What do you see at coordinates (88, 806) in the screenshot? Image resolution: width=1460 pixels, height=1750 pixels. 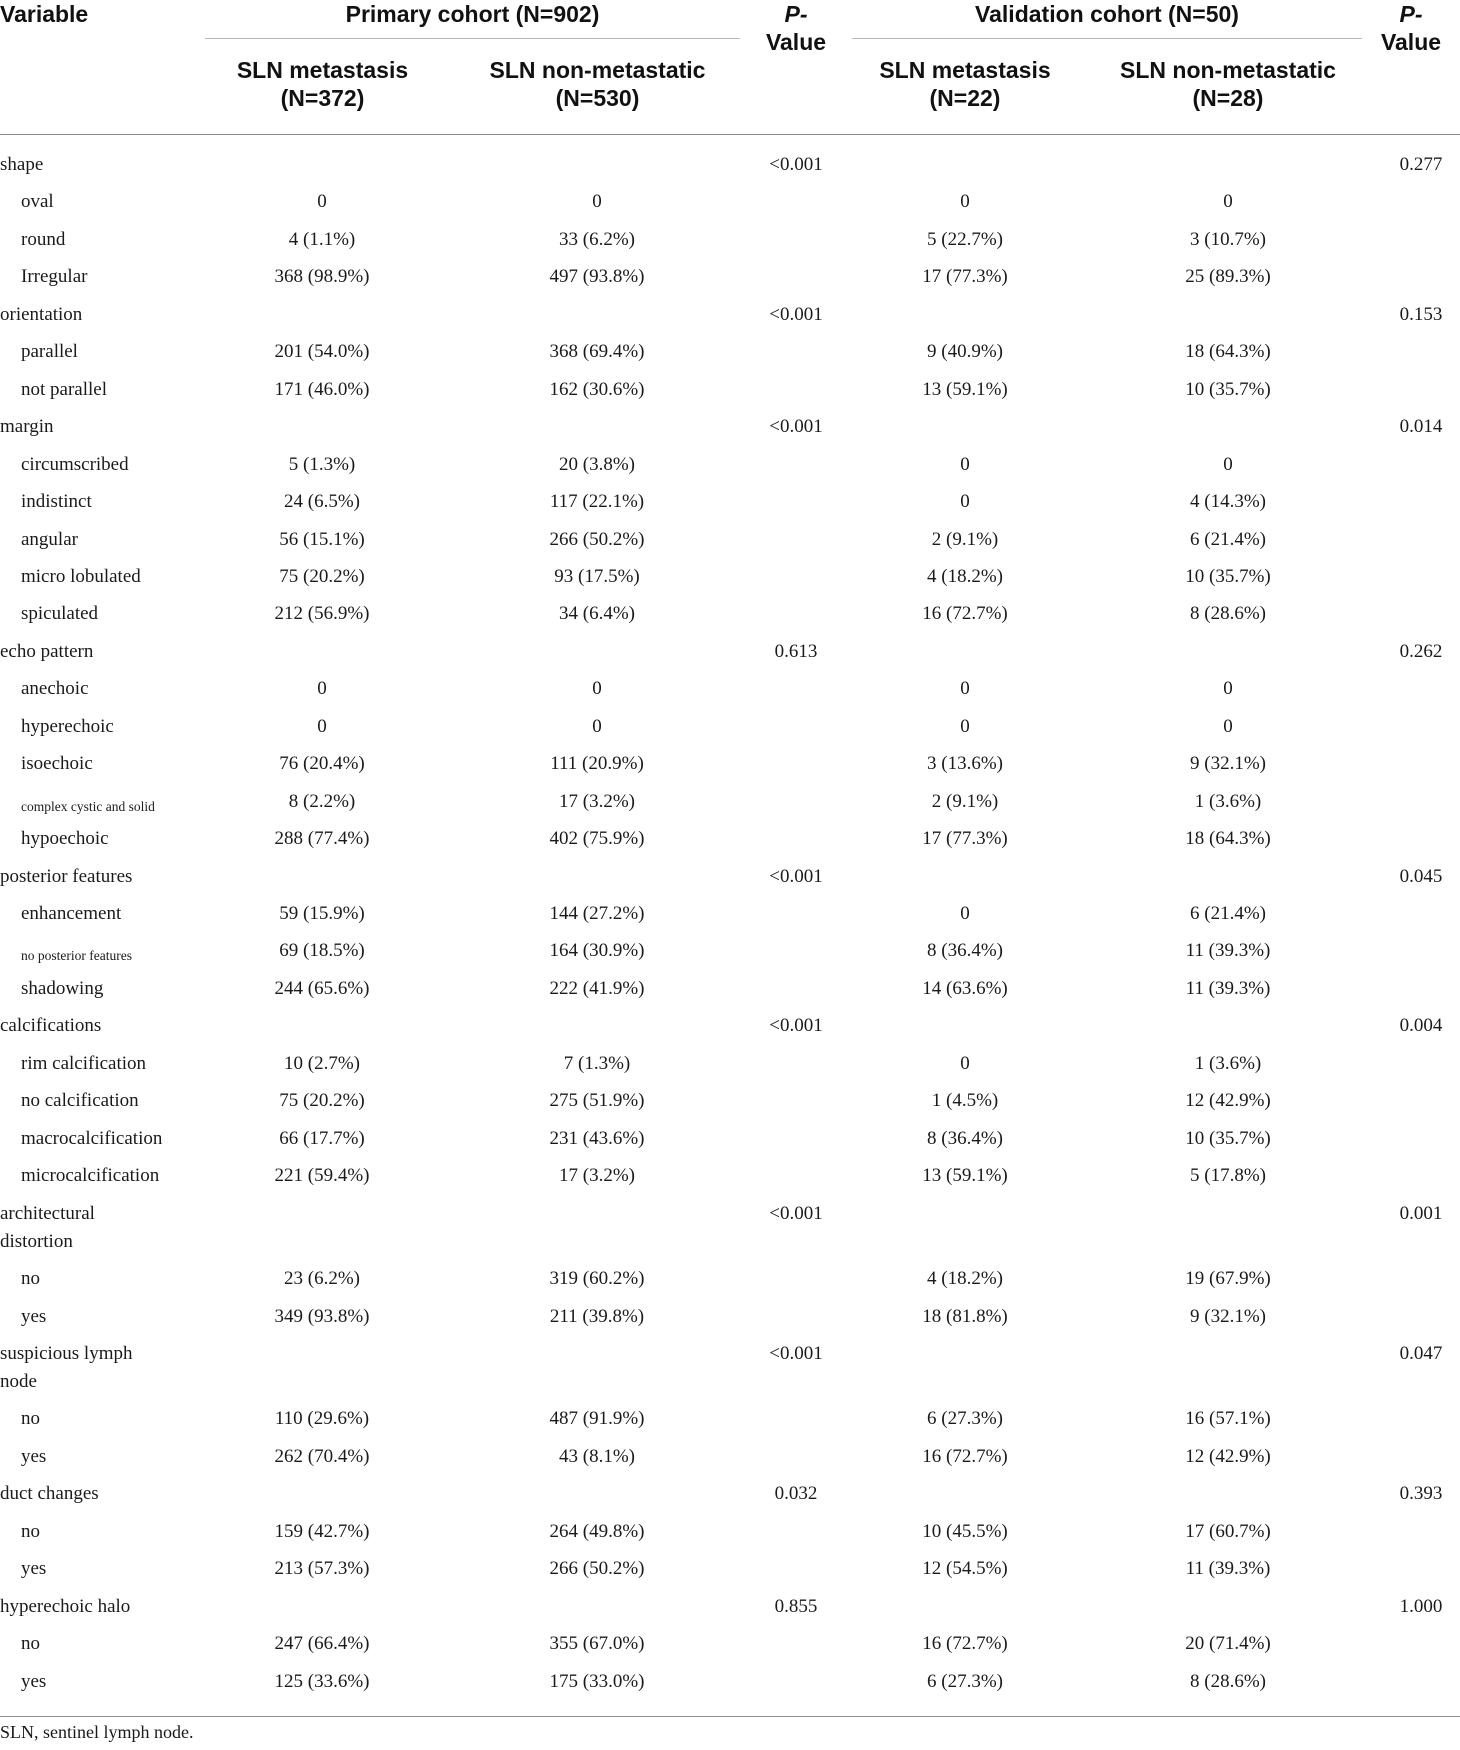 I see `row-sublabel: complex cystic and solid` at bounding box center [88, 806].